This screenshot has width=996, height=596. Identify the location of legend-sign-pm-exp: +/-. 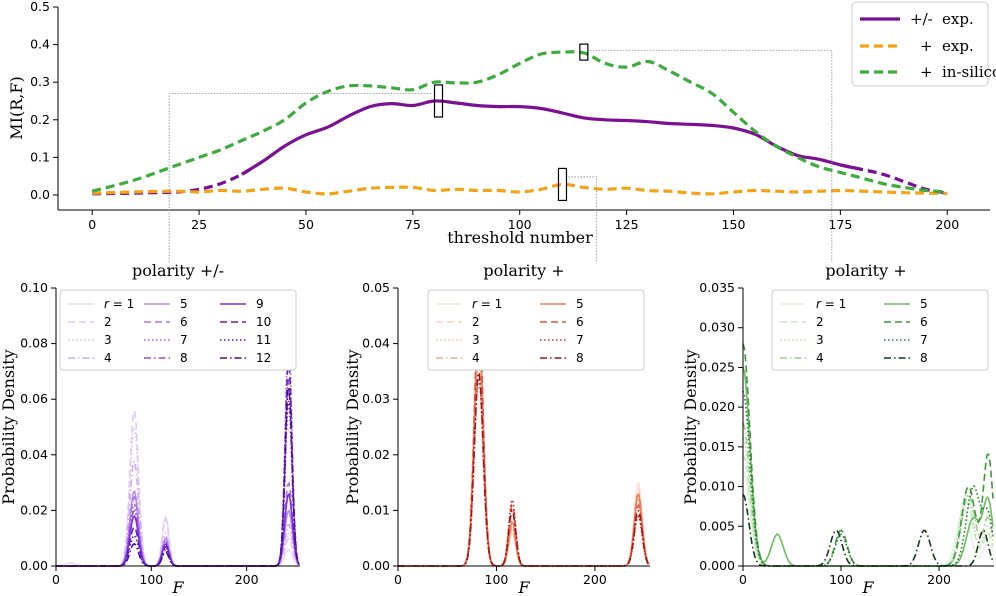
(921, 19).